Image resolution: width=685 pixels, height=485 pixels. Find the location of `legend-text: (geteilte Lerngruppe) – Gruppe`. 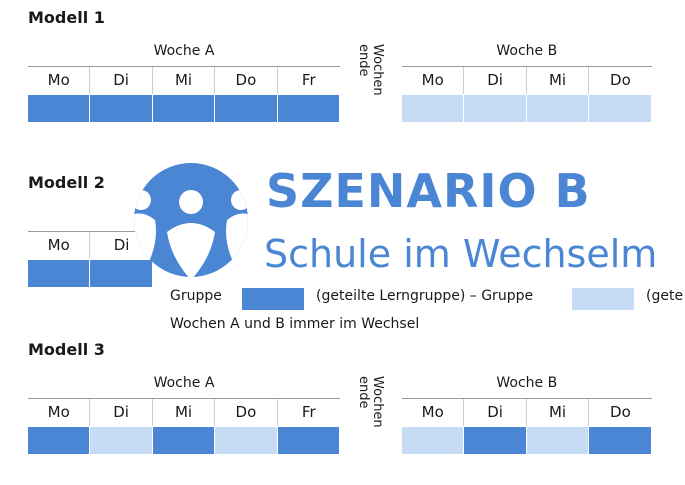

legend-text: (geteilte Lerngruppe) – Gruppe is located at coordinates (425, 296).